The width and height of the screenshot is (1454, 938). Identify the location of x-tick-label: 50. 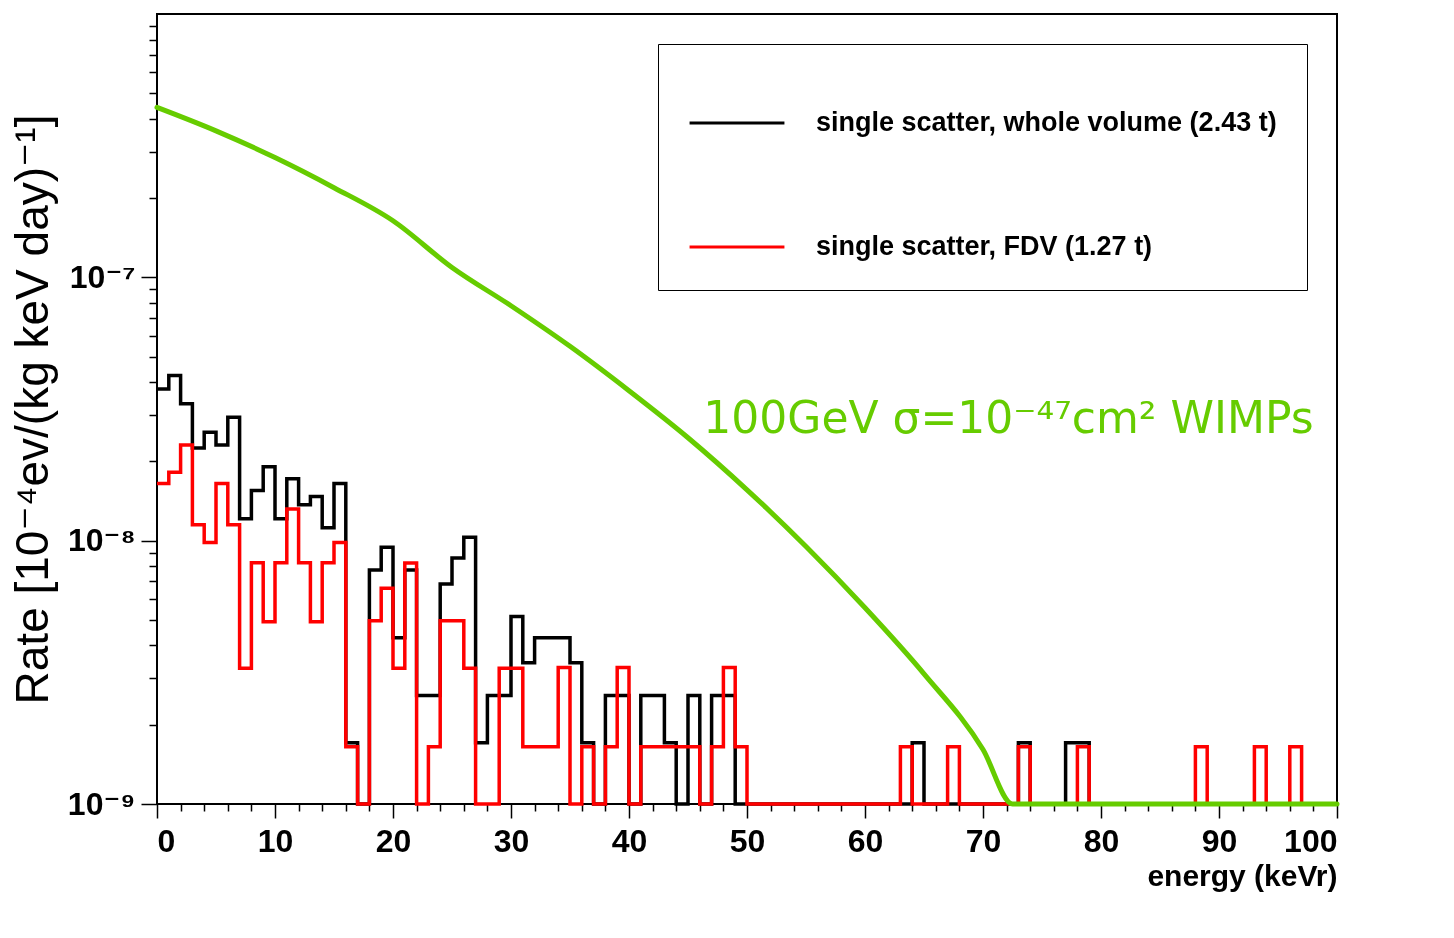
(747, 840).